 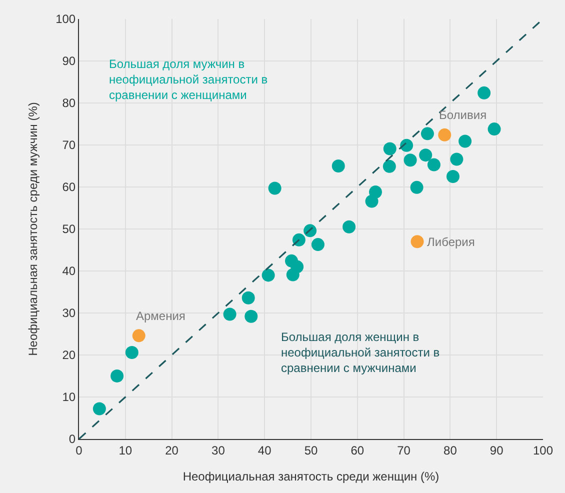 What do you see at coordinates (69, 397) in the screenshot?
I see `y-tick-label: 10` at bounding box center [69, 397].